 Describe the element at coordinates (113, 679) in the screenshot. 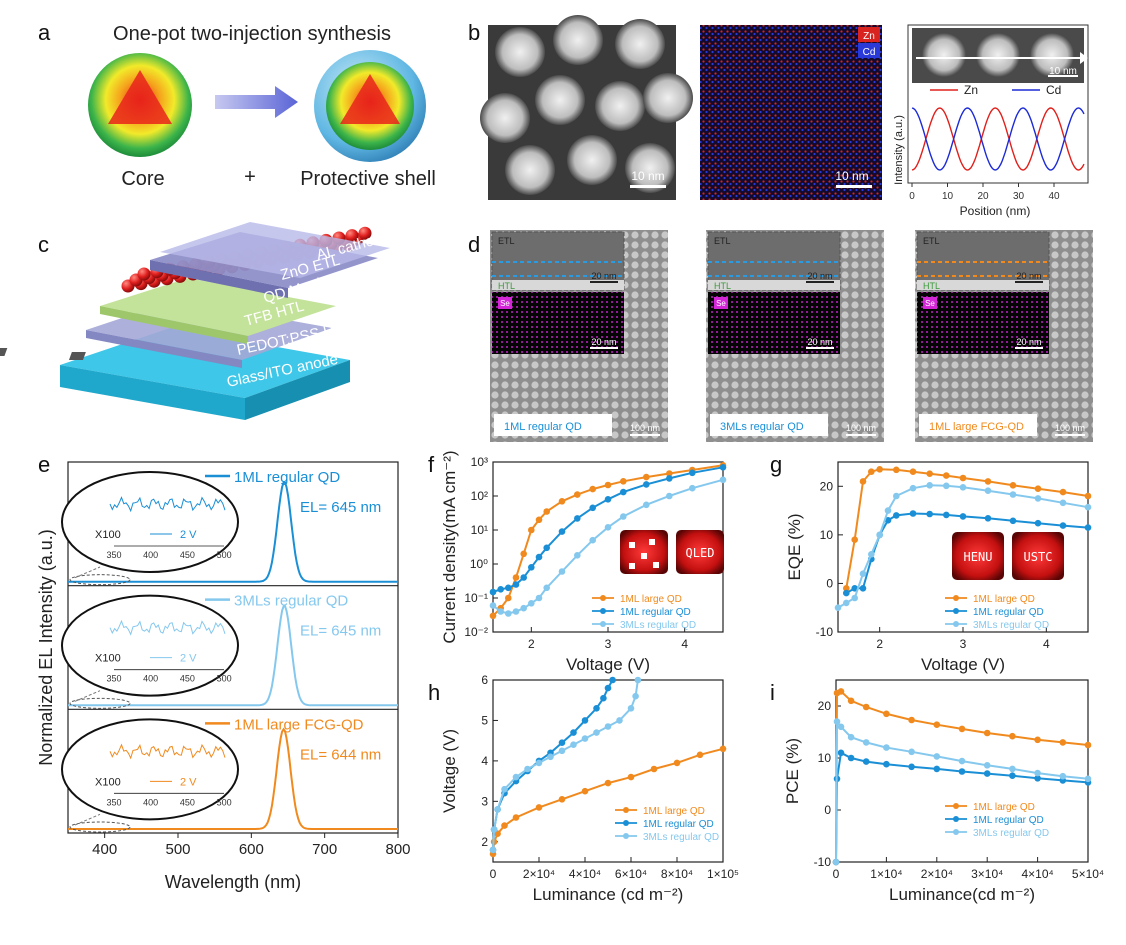

I see `inset-tick-label: 350` at that location.